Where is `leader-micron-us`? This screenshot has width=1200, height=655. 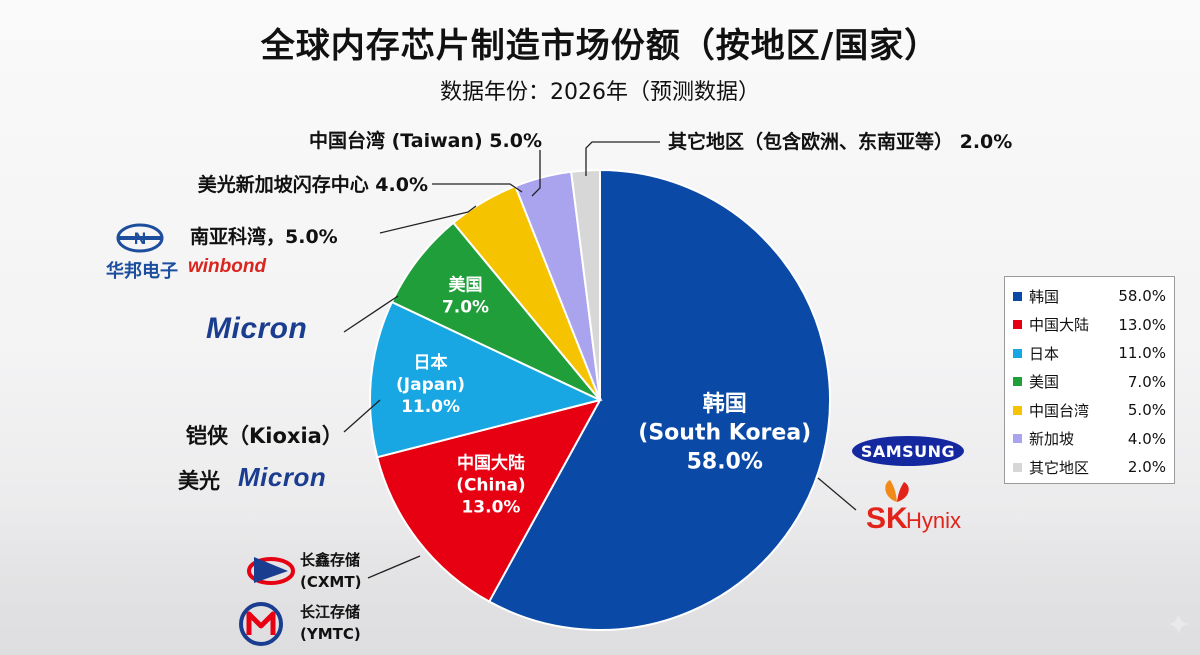 leader-micron-us is located at coordinates (371, 314).